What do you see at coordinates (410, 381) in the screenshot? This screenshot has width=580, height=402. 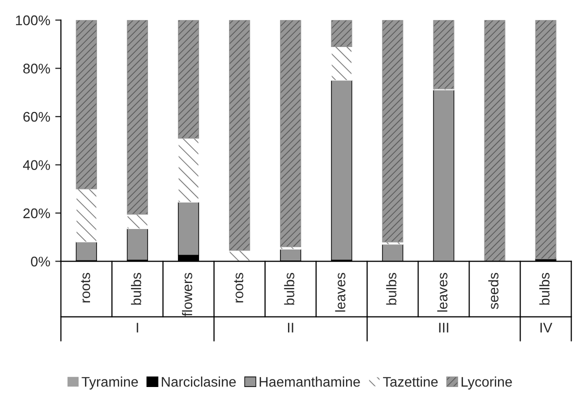 I see `legend-label: Tazettine` at bounding box center [410, 381].